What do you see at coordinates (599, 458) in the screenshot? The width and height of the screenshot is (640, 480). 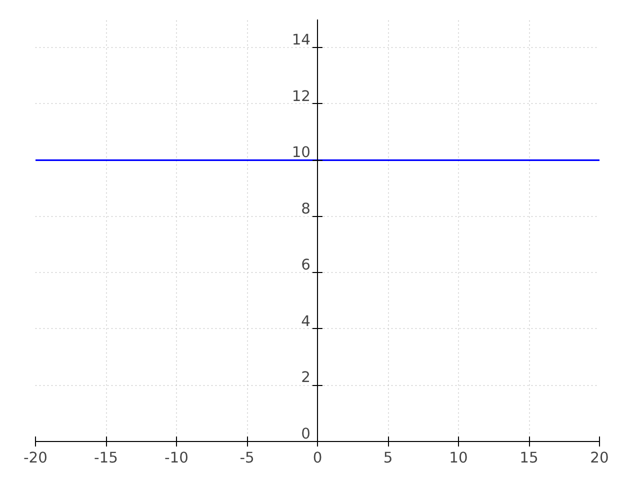 I see `x-tick-label: 20` at bounding box center [599, 458].